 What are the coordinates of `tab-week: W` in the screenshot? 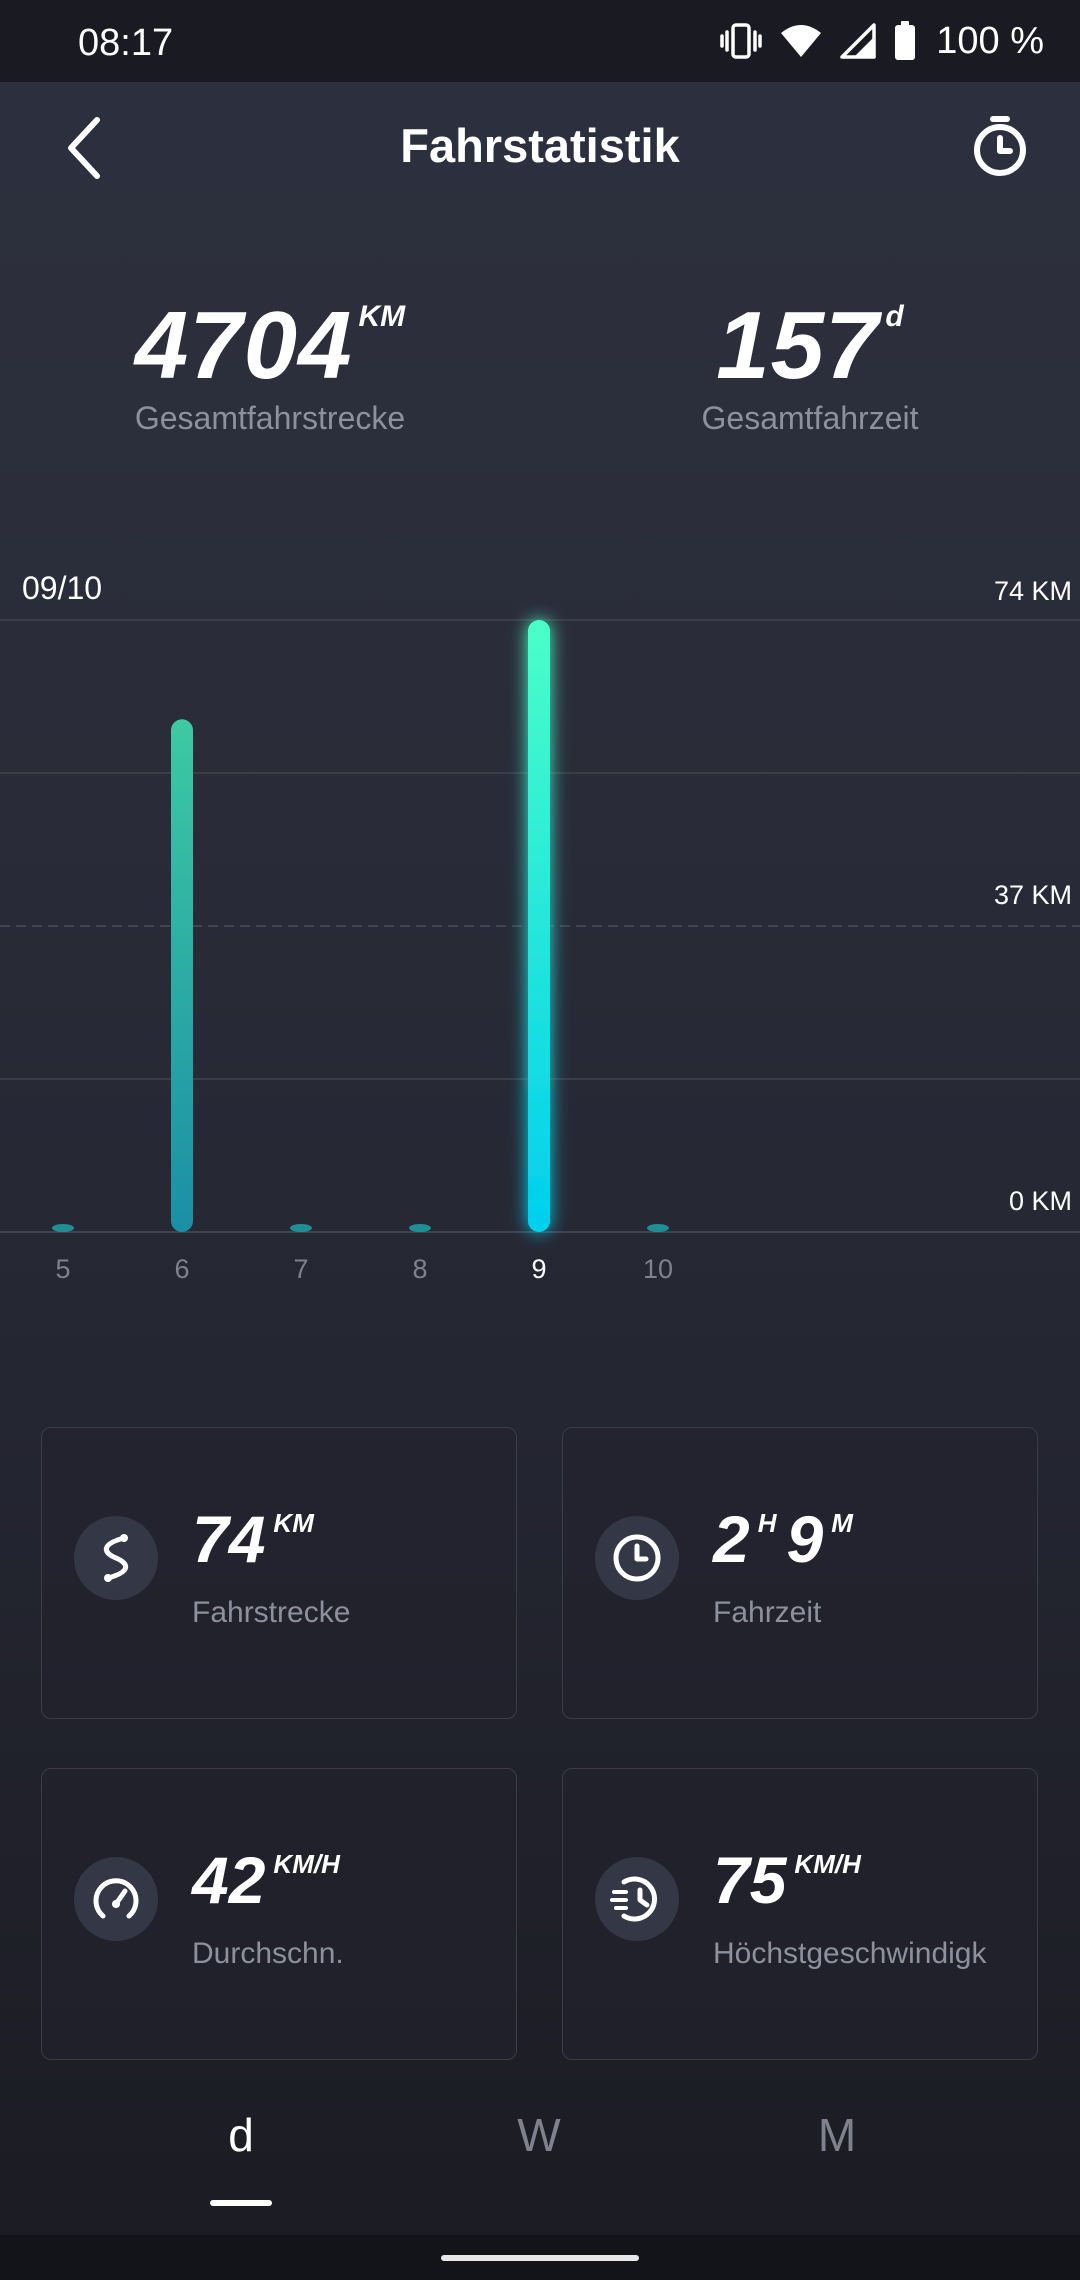 It's located at (539, 2135).